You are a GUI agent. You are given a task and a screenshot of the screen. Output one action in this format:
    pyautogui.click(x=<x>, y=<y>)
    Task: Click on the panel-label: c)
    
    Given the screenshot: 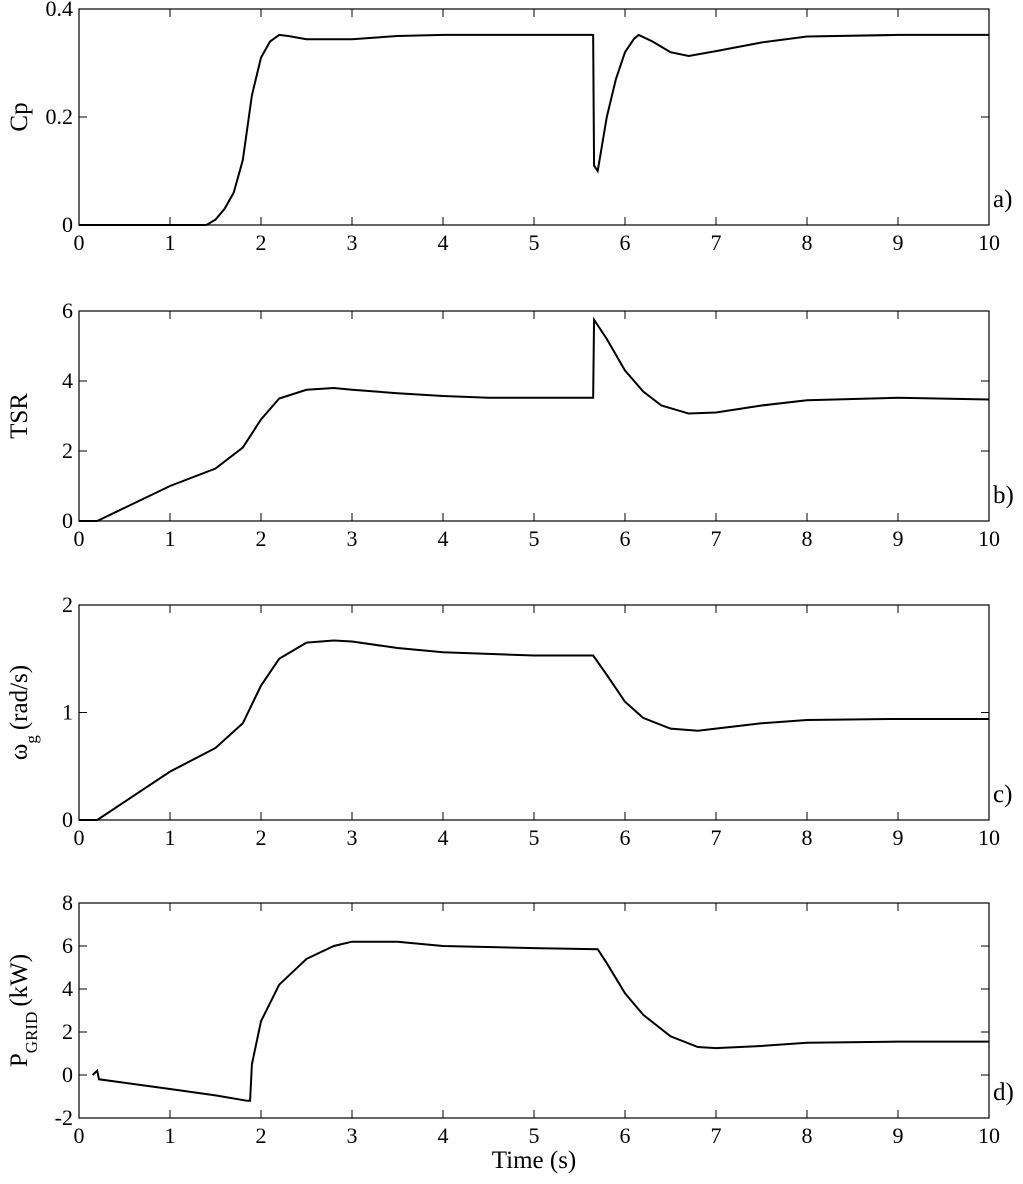 What is the action you would take?
    pyautogui.click(x=1002, y=794)
    